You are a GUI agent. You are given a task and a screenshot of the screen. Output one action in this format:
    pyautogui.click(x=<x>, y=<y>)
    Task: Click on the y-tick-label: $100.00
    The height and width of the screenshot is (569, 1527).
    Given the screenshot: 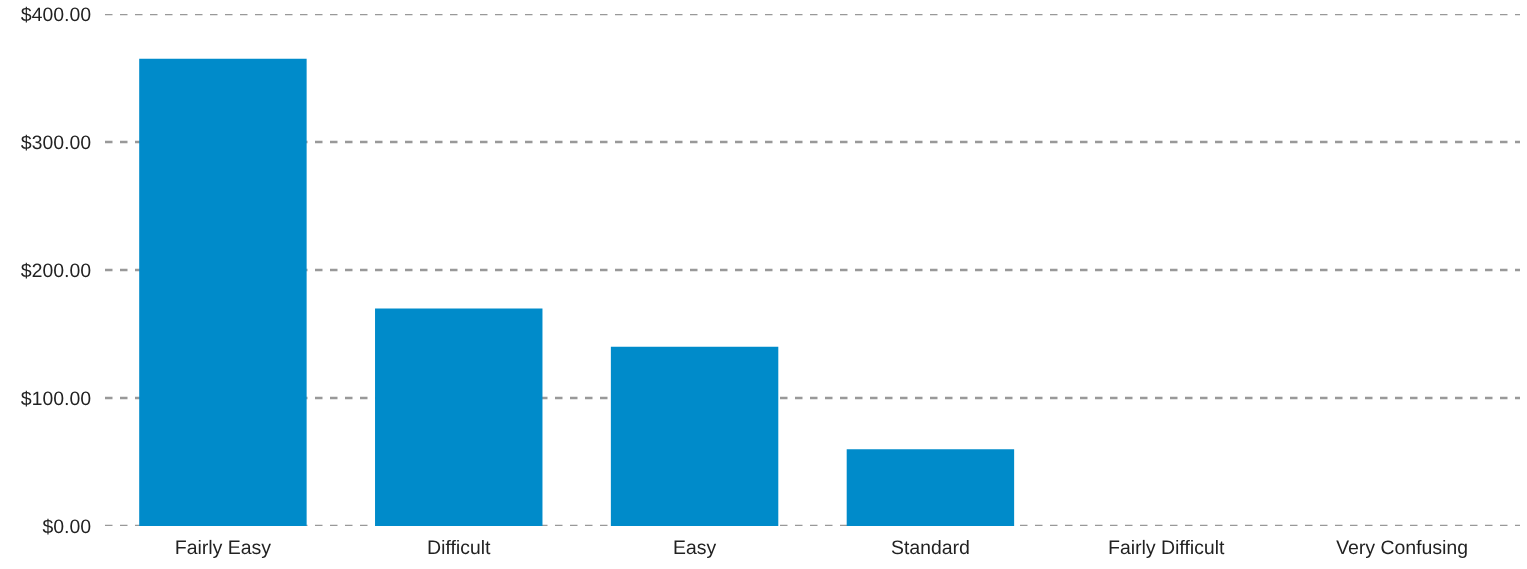 What is the action you would take?
    pyautogui.click(x=56, y=398)
    